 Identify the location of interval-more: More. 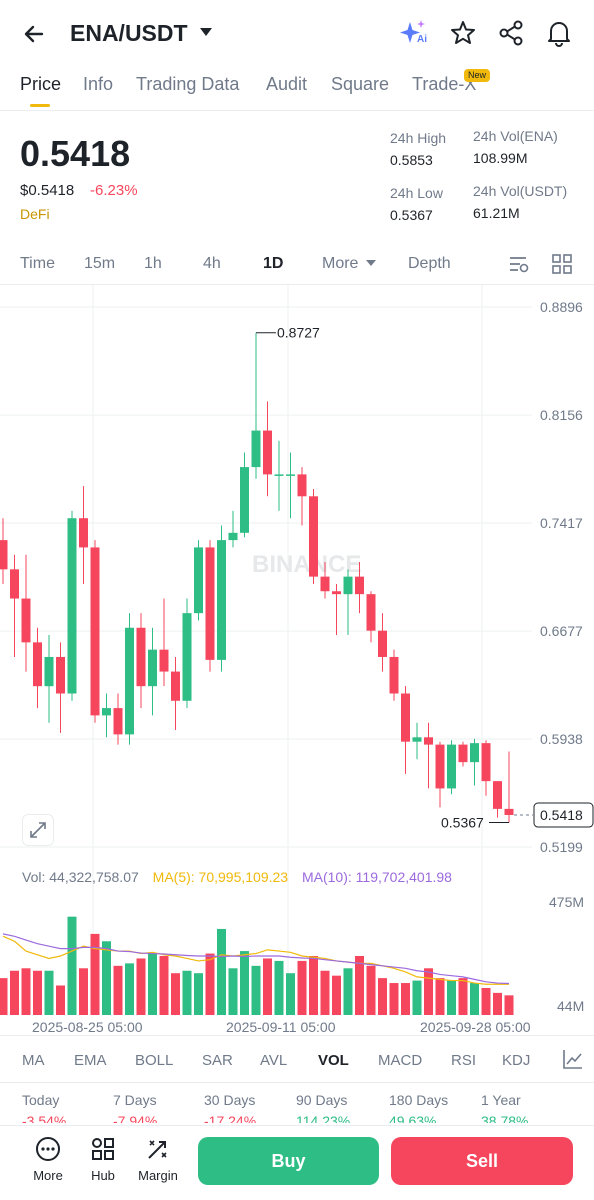
(340, 263).